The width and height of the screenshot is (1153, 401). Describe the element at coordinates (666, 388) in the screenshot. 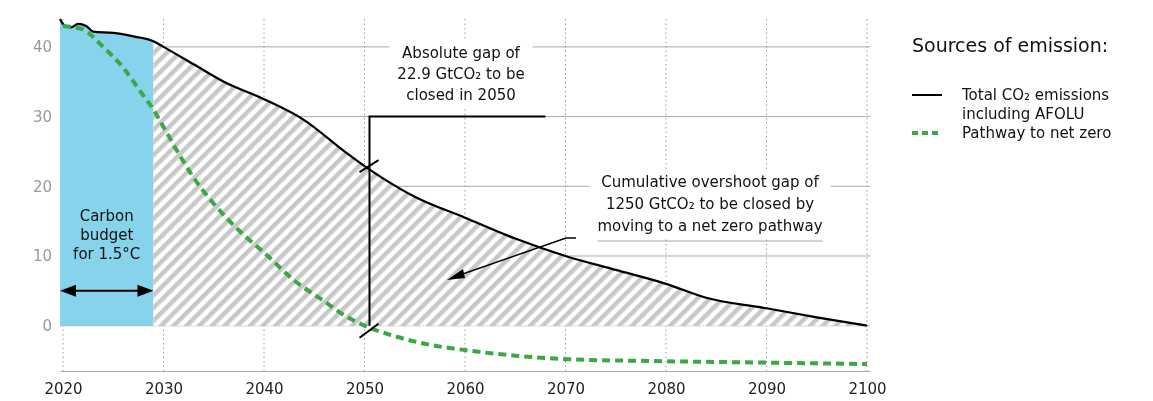

I see `x-tick-label: 2080` at that location.